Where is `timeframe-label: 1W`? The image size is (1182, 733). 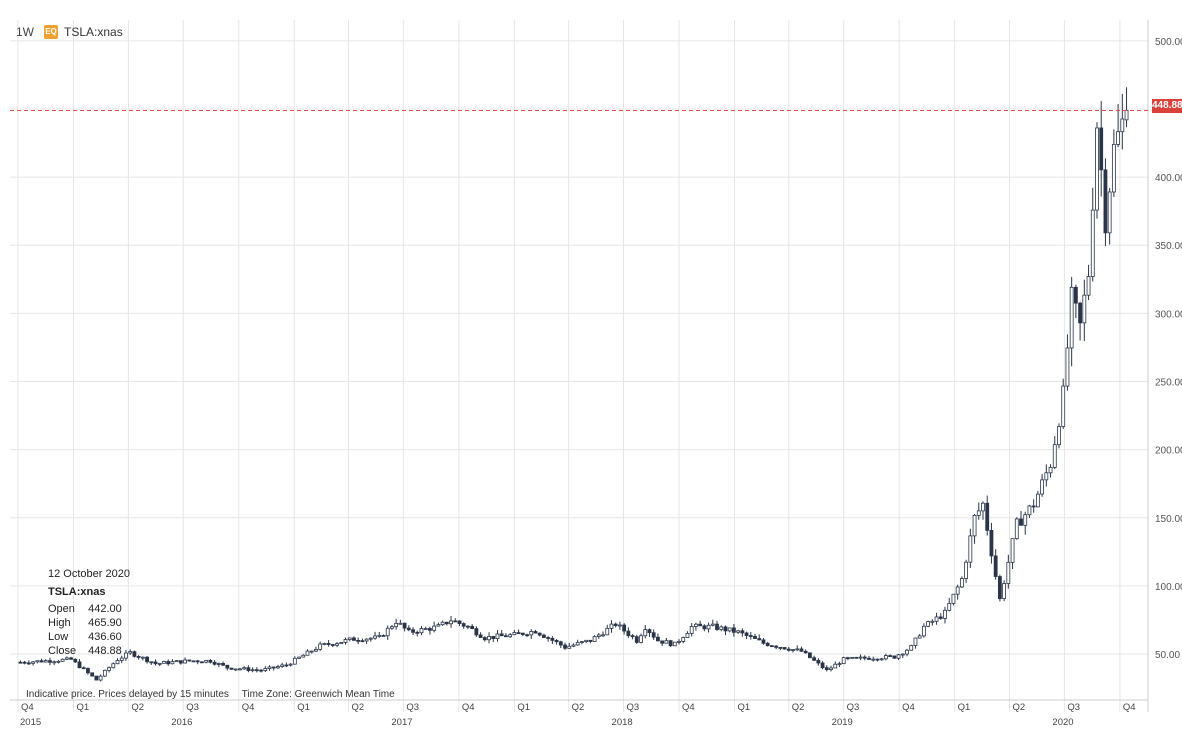
timeframe-label: 1W is located at coordinates (25, 32).